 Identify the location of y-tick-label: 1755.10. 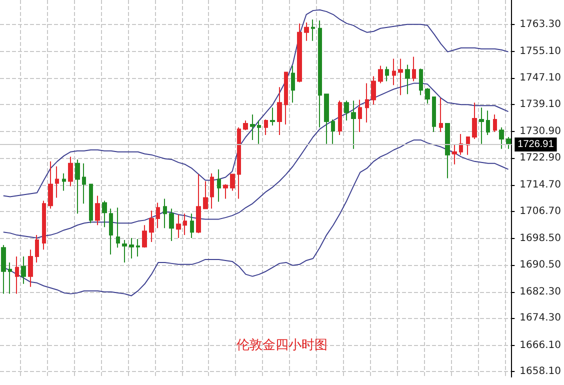
(541, 51).